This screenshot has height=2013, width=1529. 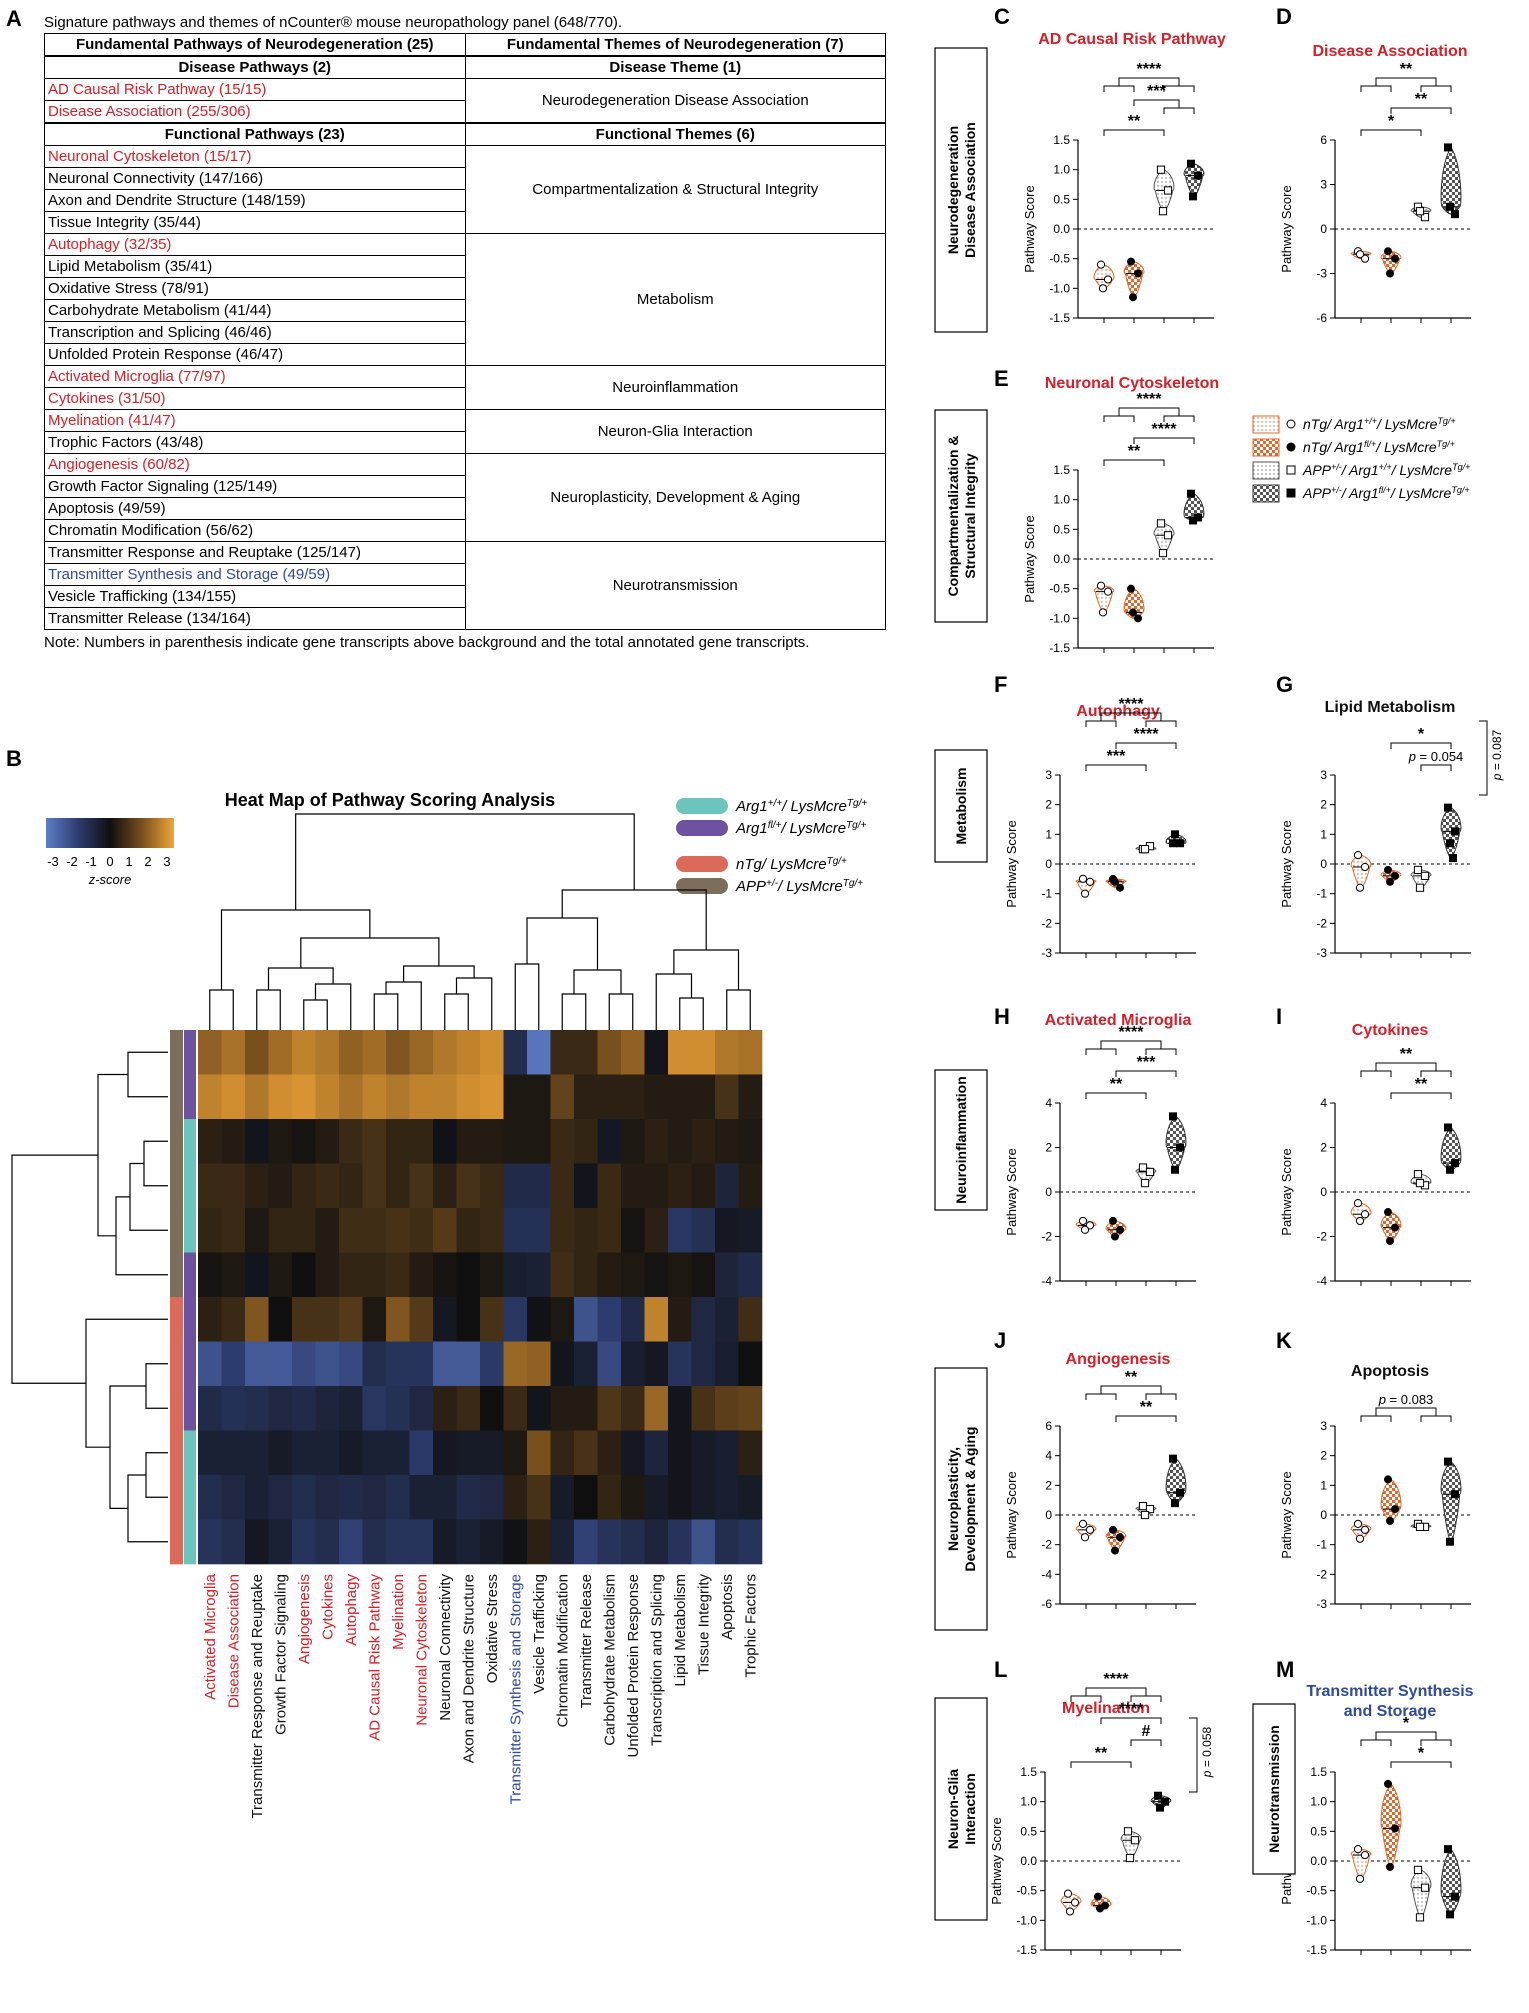 I want to click on y-tick-label: -0.5, so click(x=1026, y=1891).